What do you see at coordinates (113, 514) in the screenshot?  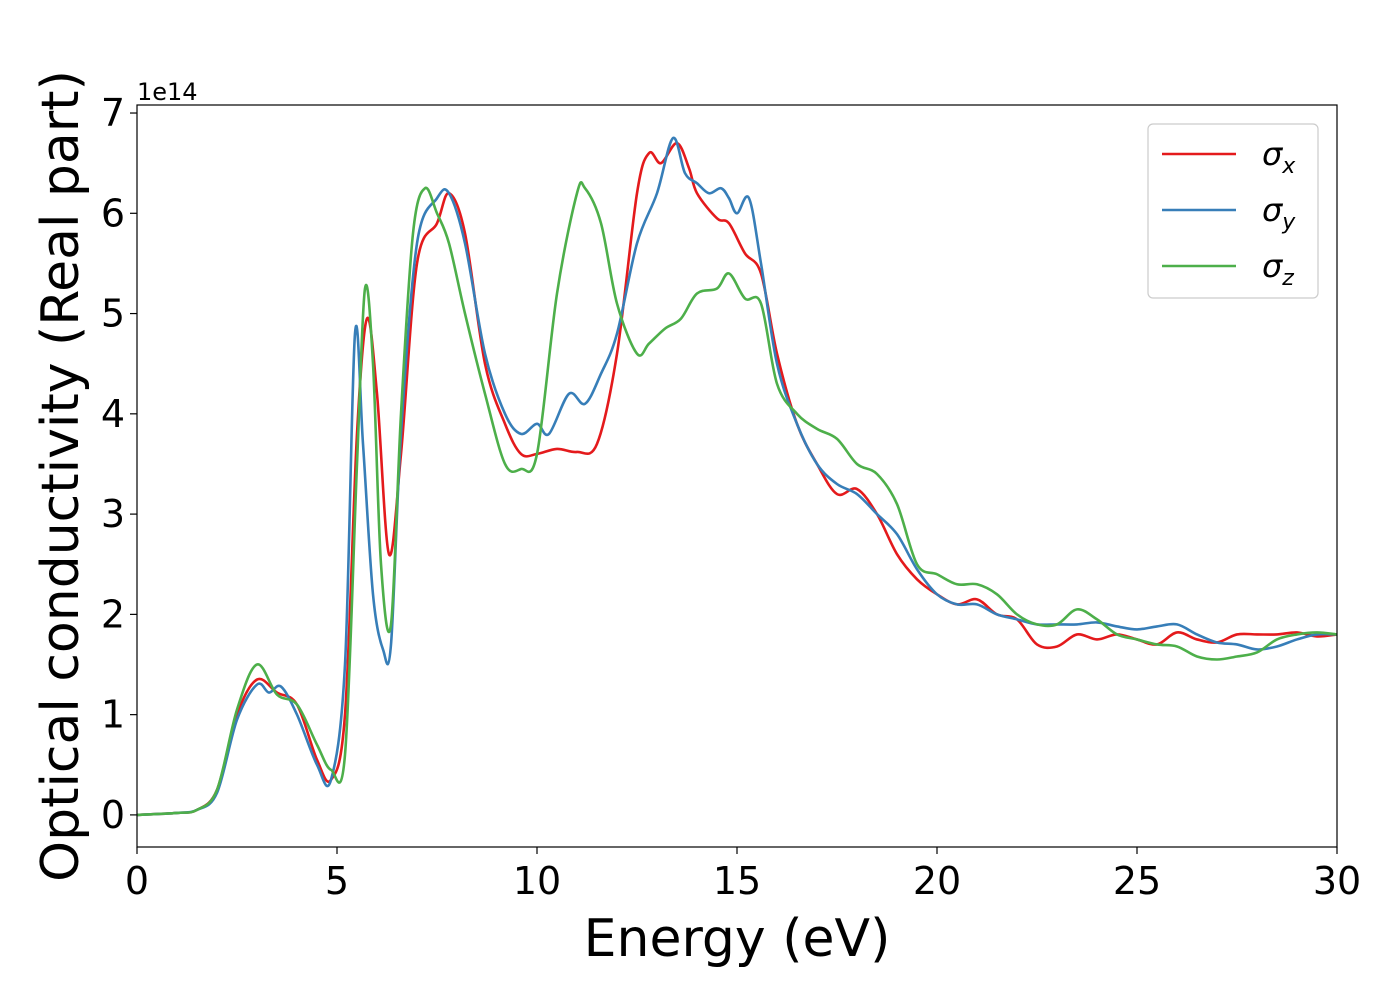 I see `y-tick-label: 3` at bounding box center [113, 514].